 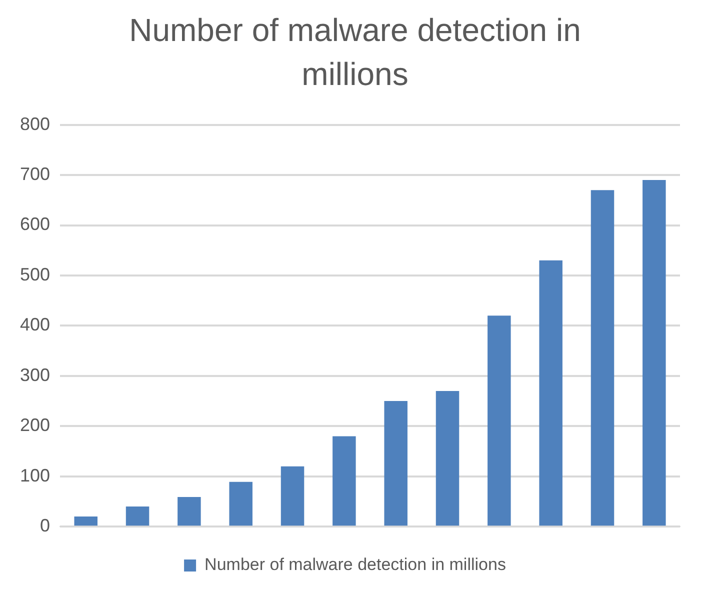 What do you see at coordinates (355, 564) in the screenshot?
I see `legend-label: Number of malware detection in millions` at bounding box center [355, 564].